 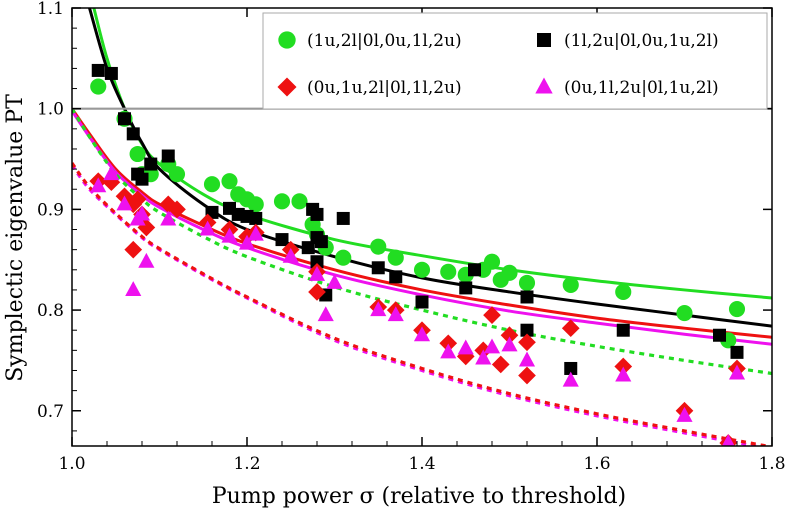 I want to click on legend-label-4: (0u,1l,2u|0l,1u,2l), so click(x=641, y=88).